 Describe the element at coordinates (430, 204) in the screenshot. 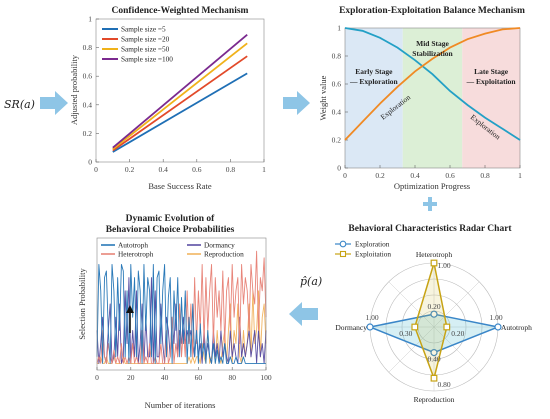

I see `plus-icon` at that location.